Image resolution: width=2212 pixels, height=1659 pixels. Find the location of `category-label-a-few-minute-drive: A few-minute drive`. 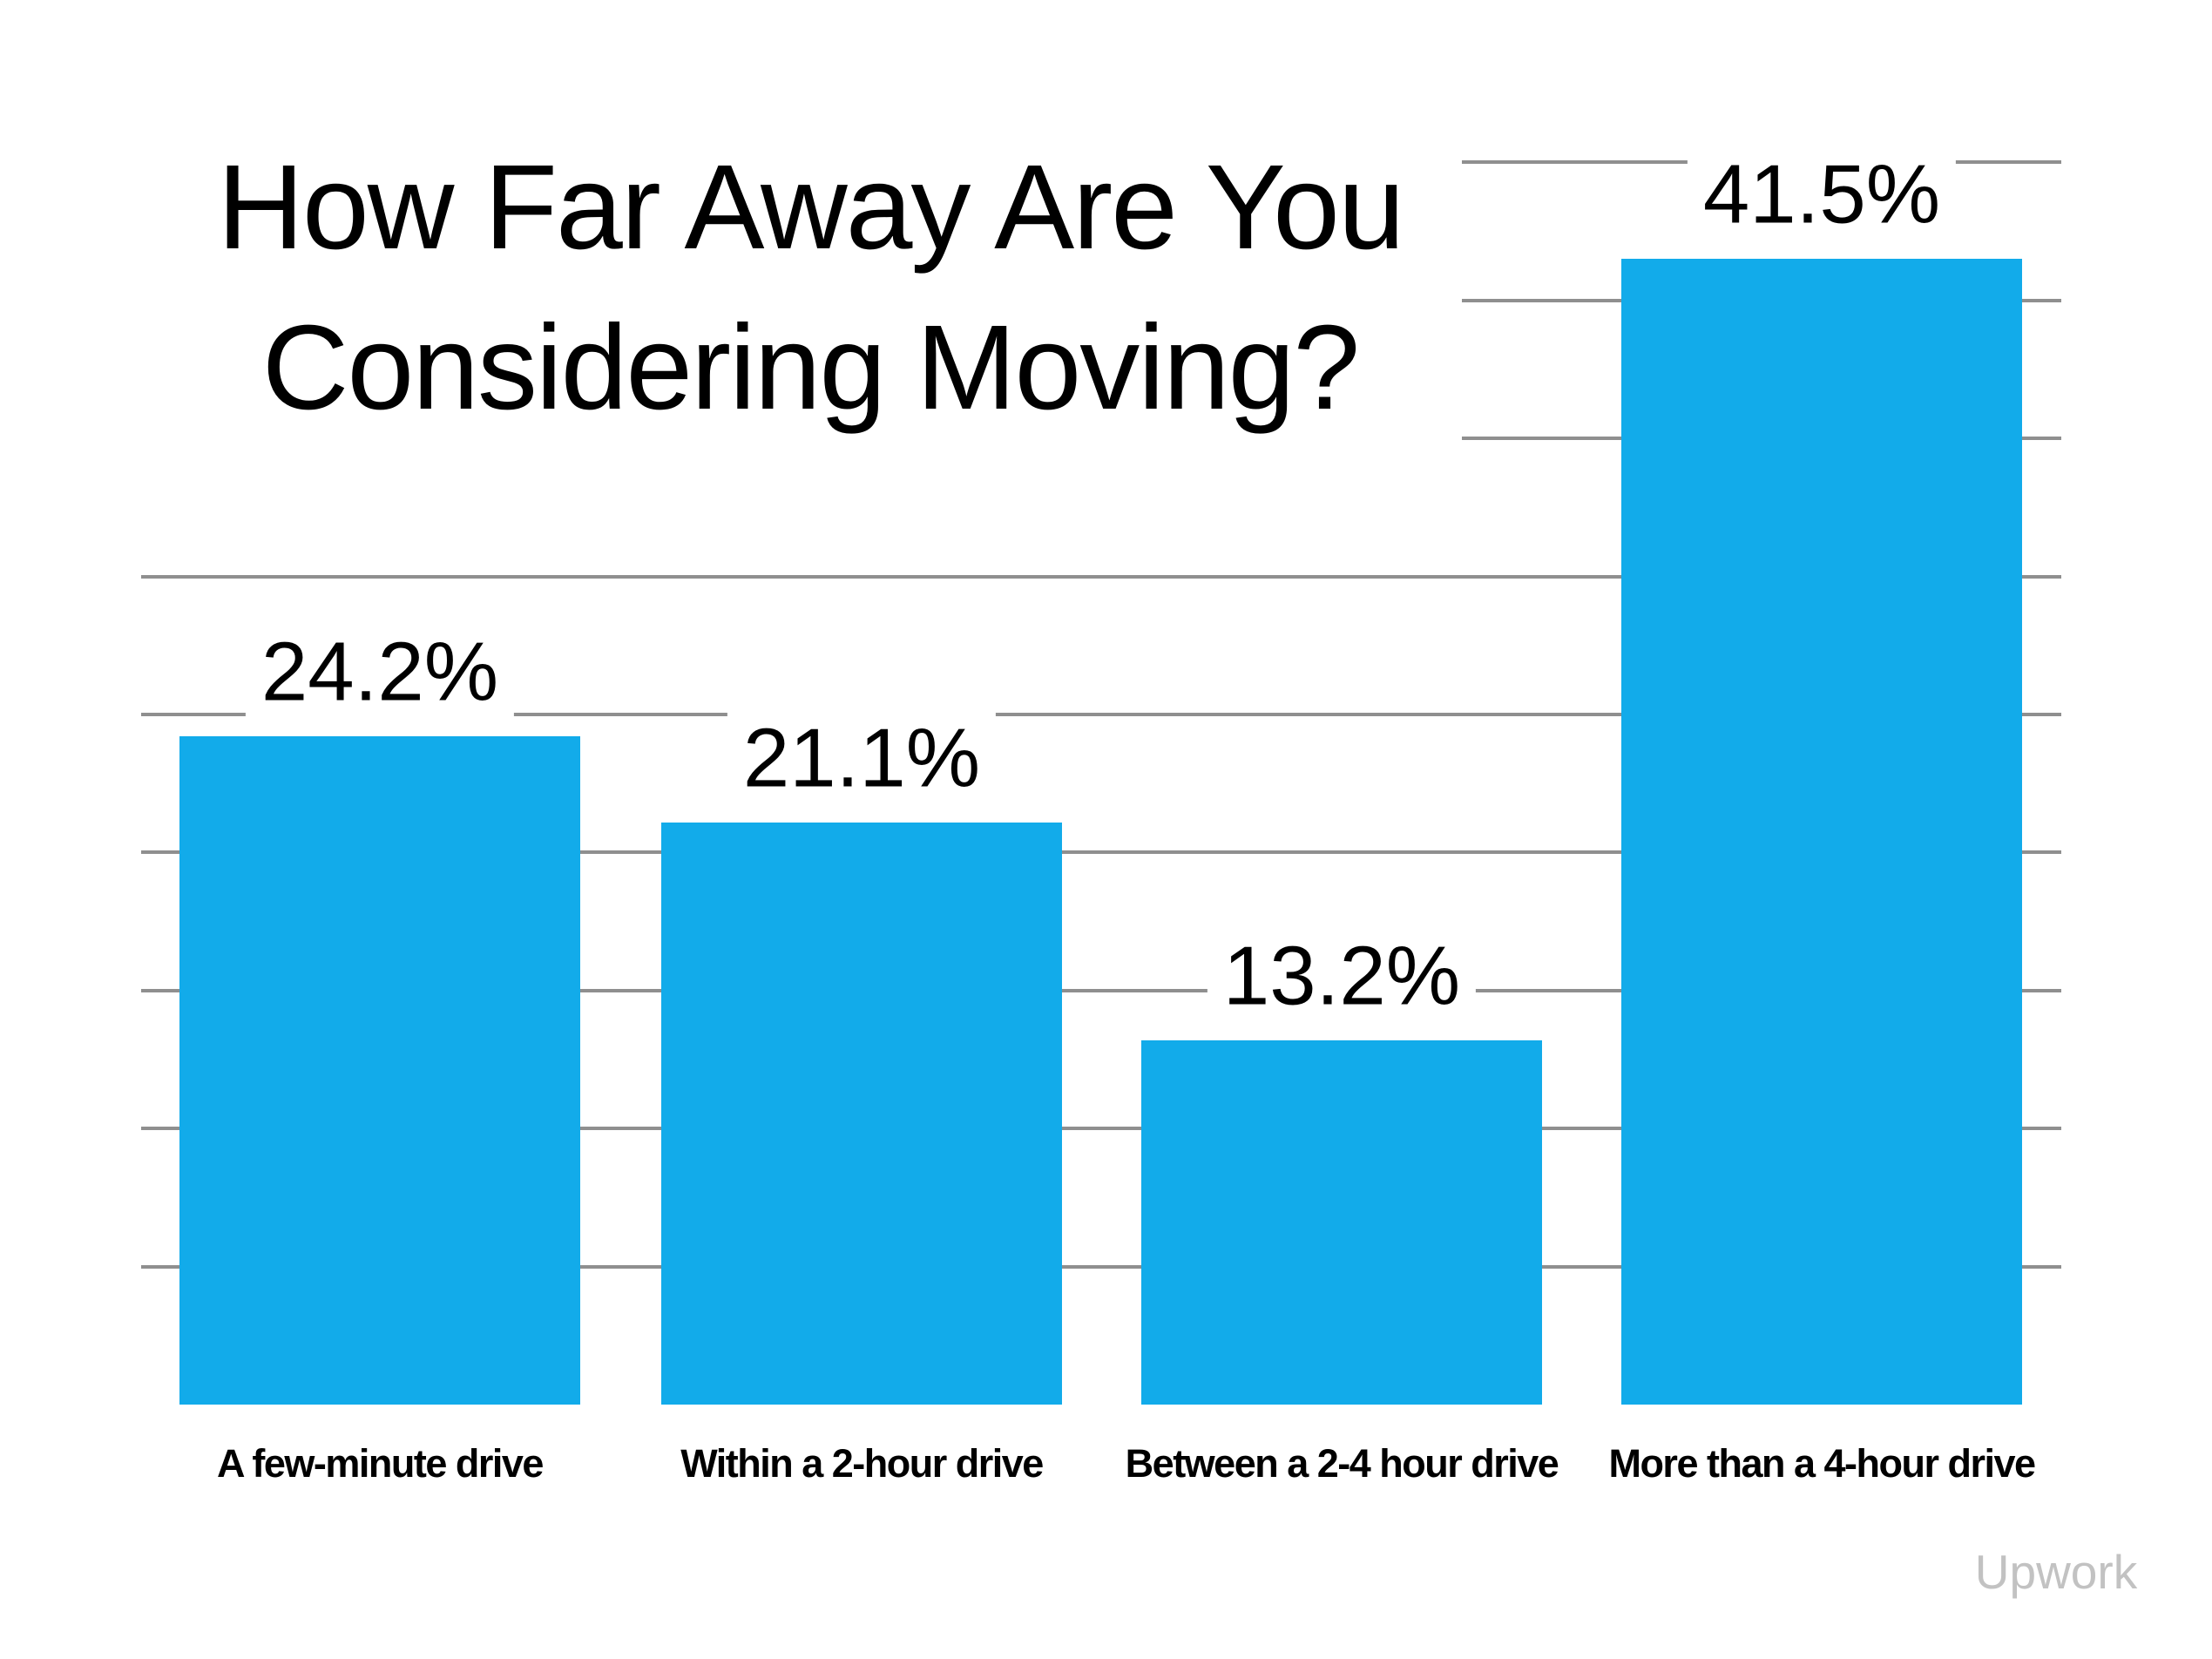

category-label-a-few-minute-drive: A few-minute drive is located at coordinates (380, 1463).